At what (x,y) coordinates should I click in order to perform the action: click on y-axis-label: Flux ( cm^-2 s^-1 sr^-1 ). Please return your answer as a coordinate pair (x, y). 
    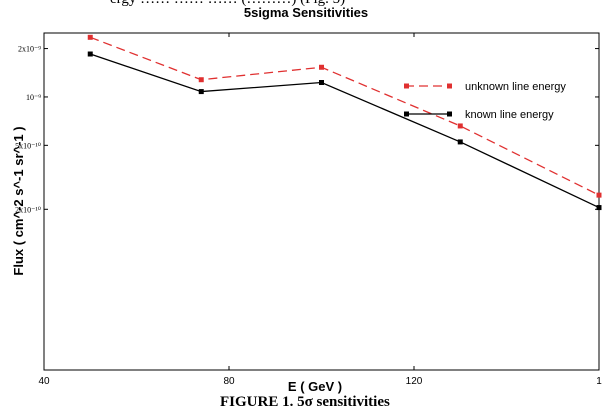
    Looking at the image, I should click on (18, 200).